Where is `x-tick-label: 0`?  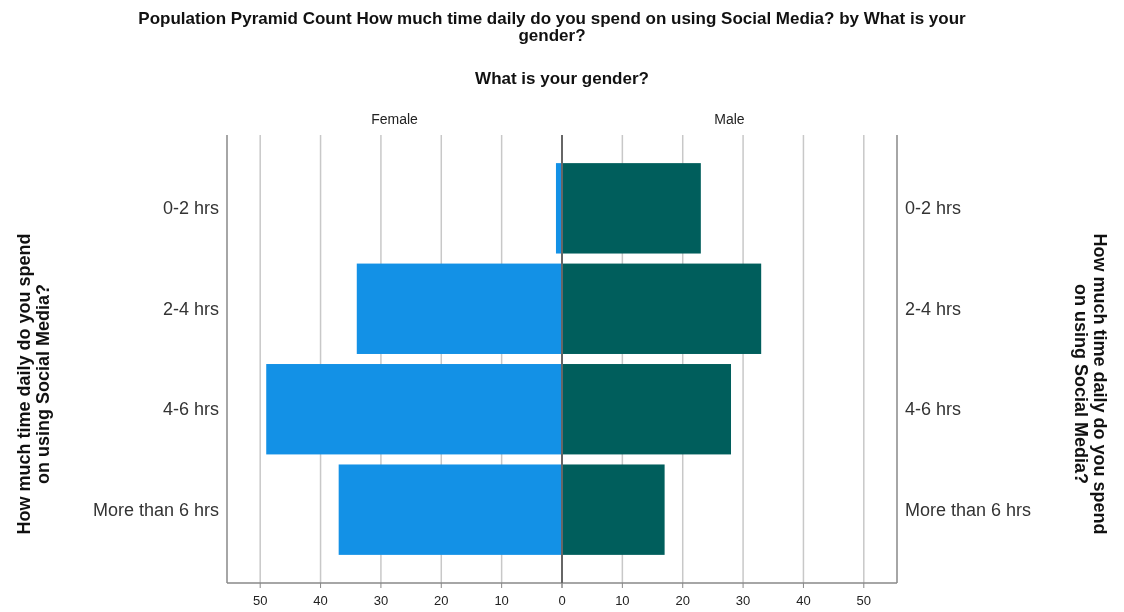 x-tick-label: 0 is located at coordinates (562, 600).